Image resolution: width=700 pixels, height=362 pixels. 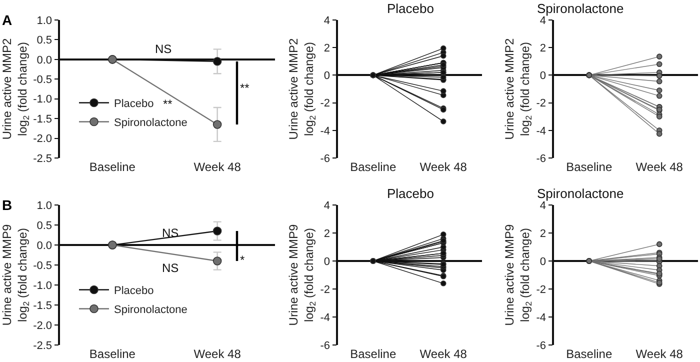 I want to click on text: A, so click(x=7, y=20).